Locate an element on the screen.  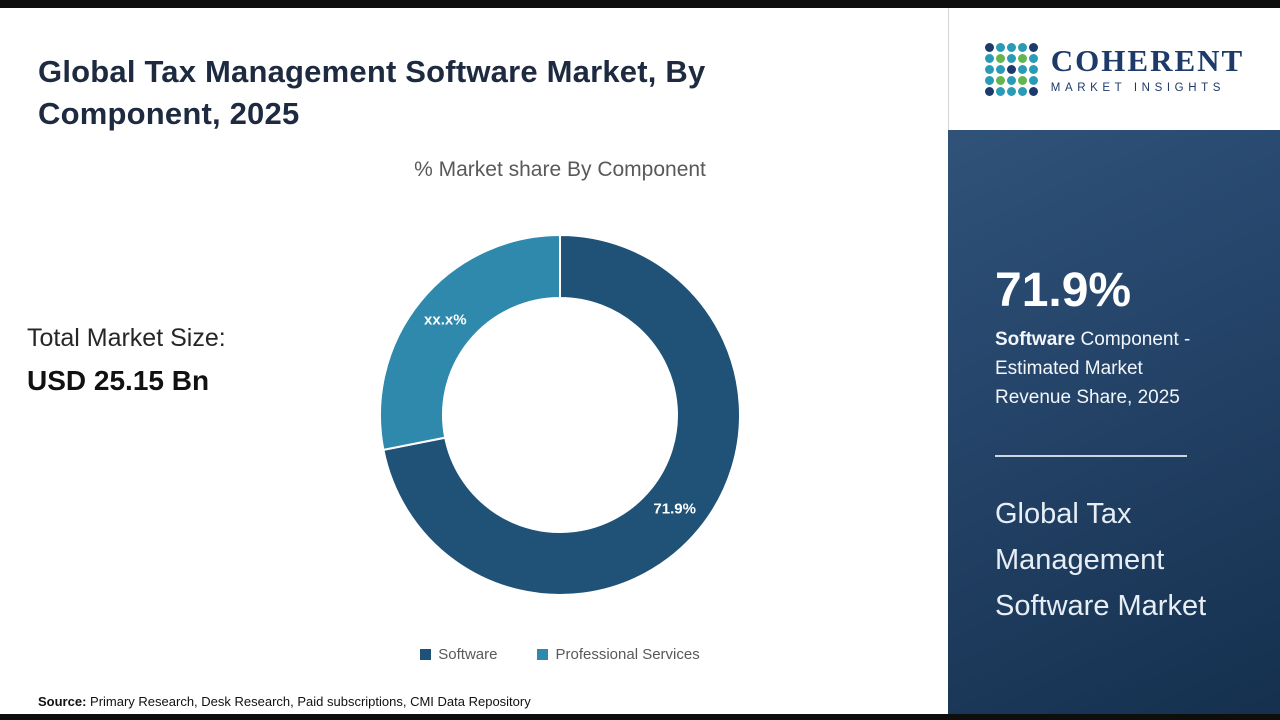
donut-chart: 71.9% xx.x% is located at coordinates (560, 415).